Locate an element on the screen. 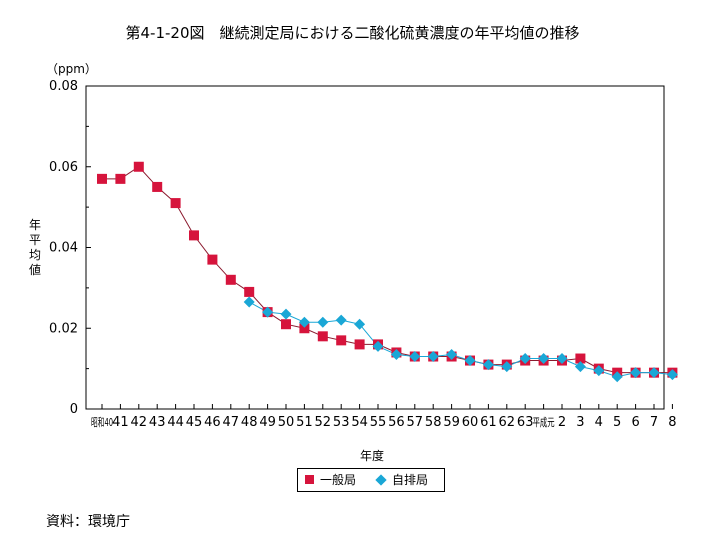 Image resolution: width=705 pixels, height=555 pixels. y-unit-label: （ppm） is located at coordinates (71, 69).